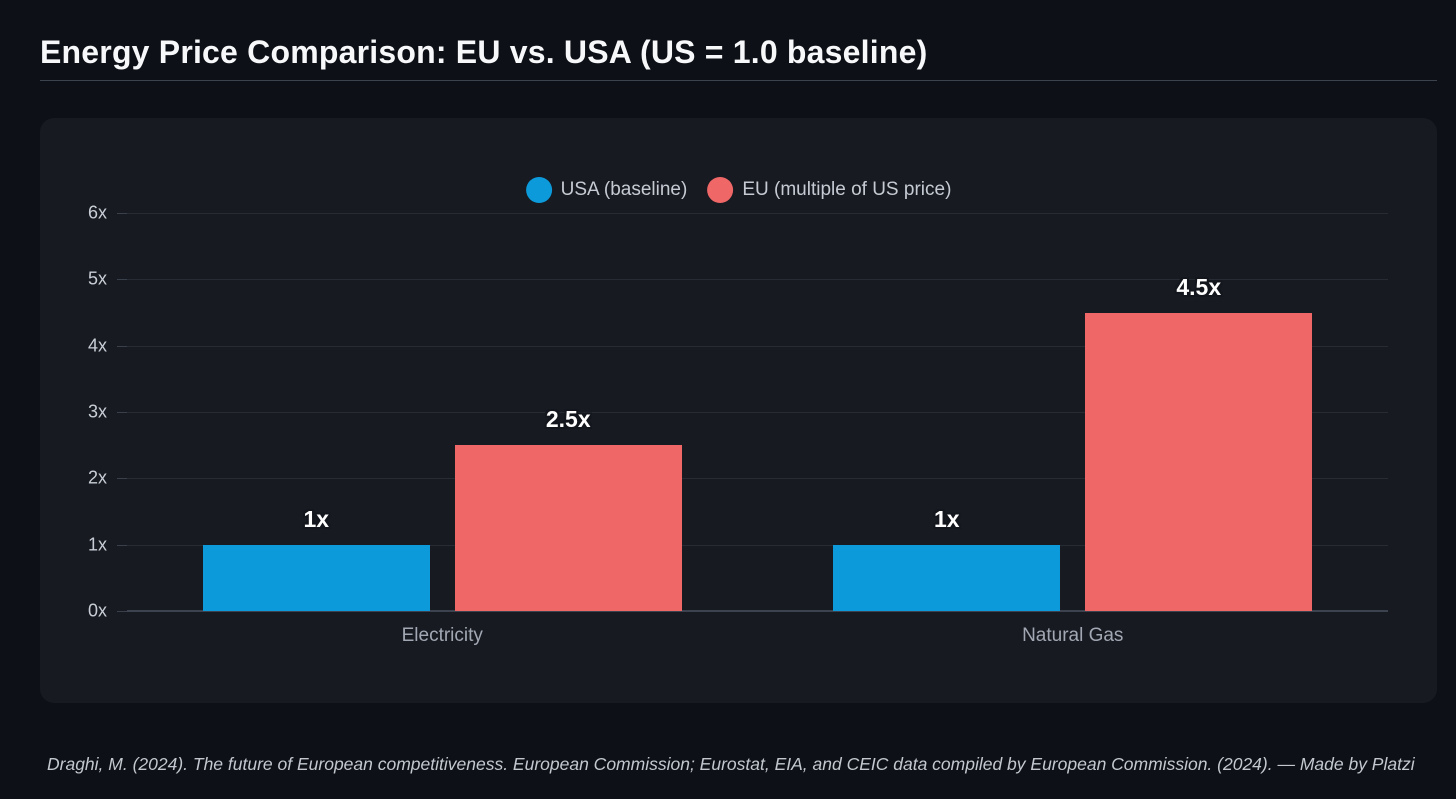 This screenshot has height=799, width=1456. What do you see at coordinates (757, 346) in the screenshot?
I see `gridline-4x` at bounding box center [757, 346].